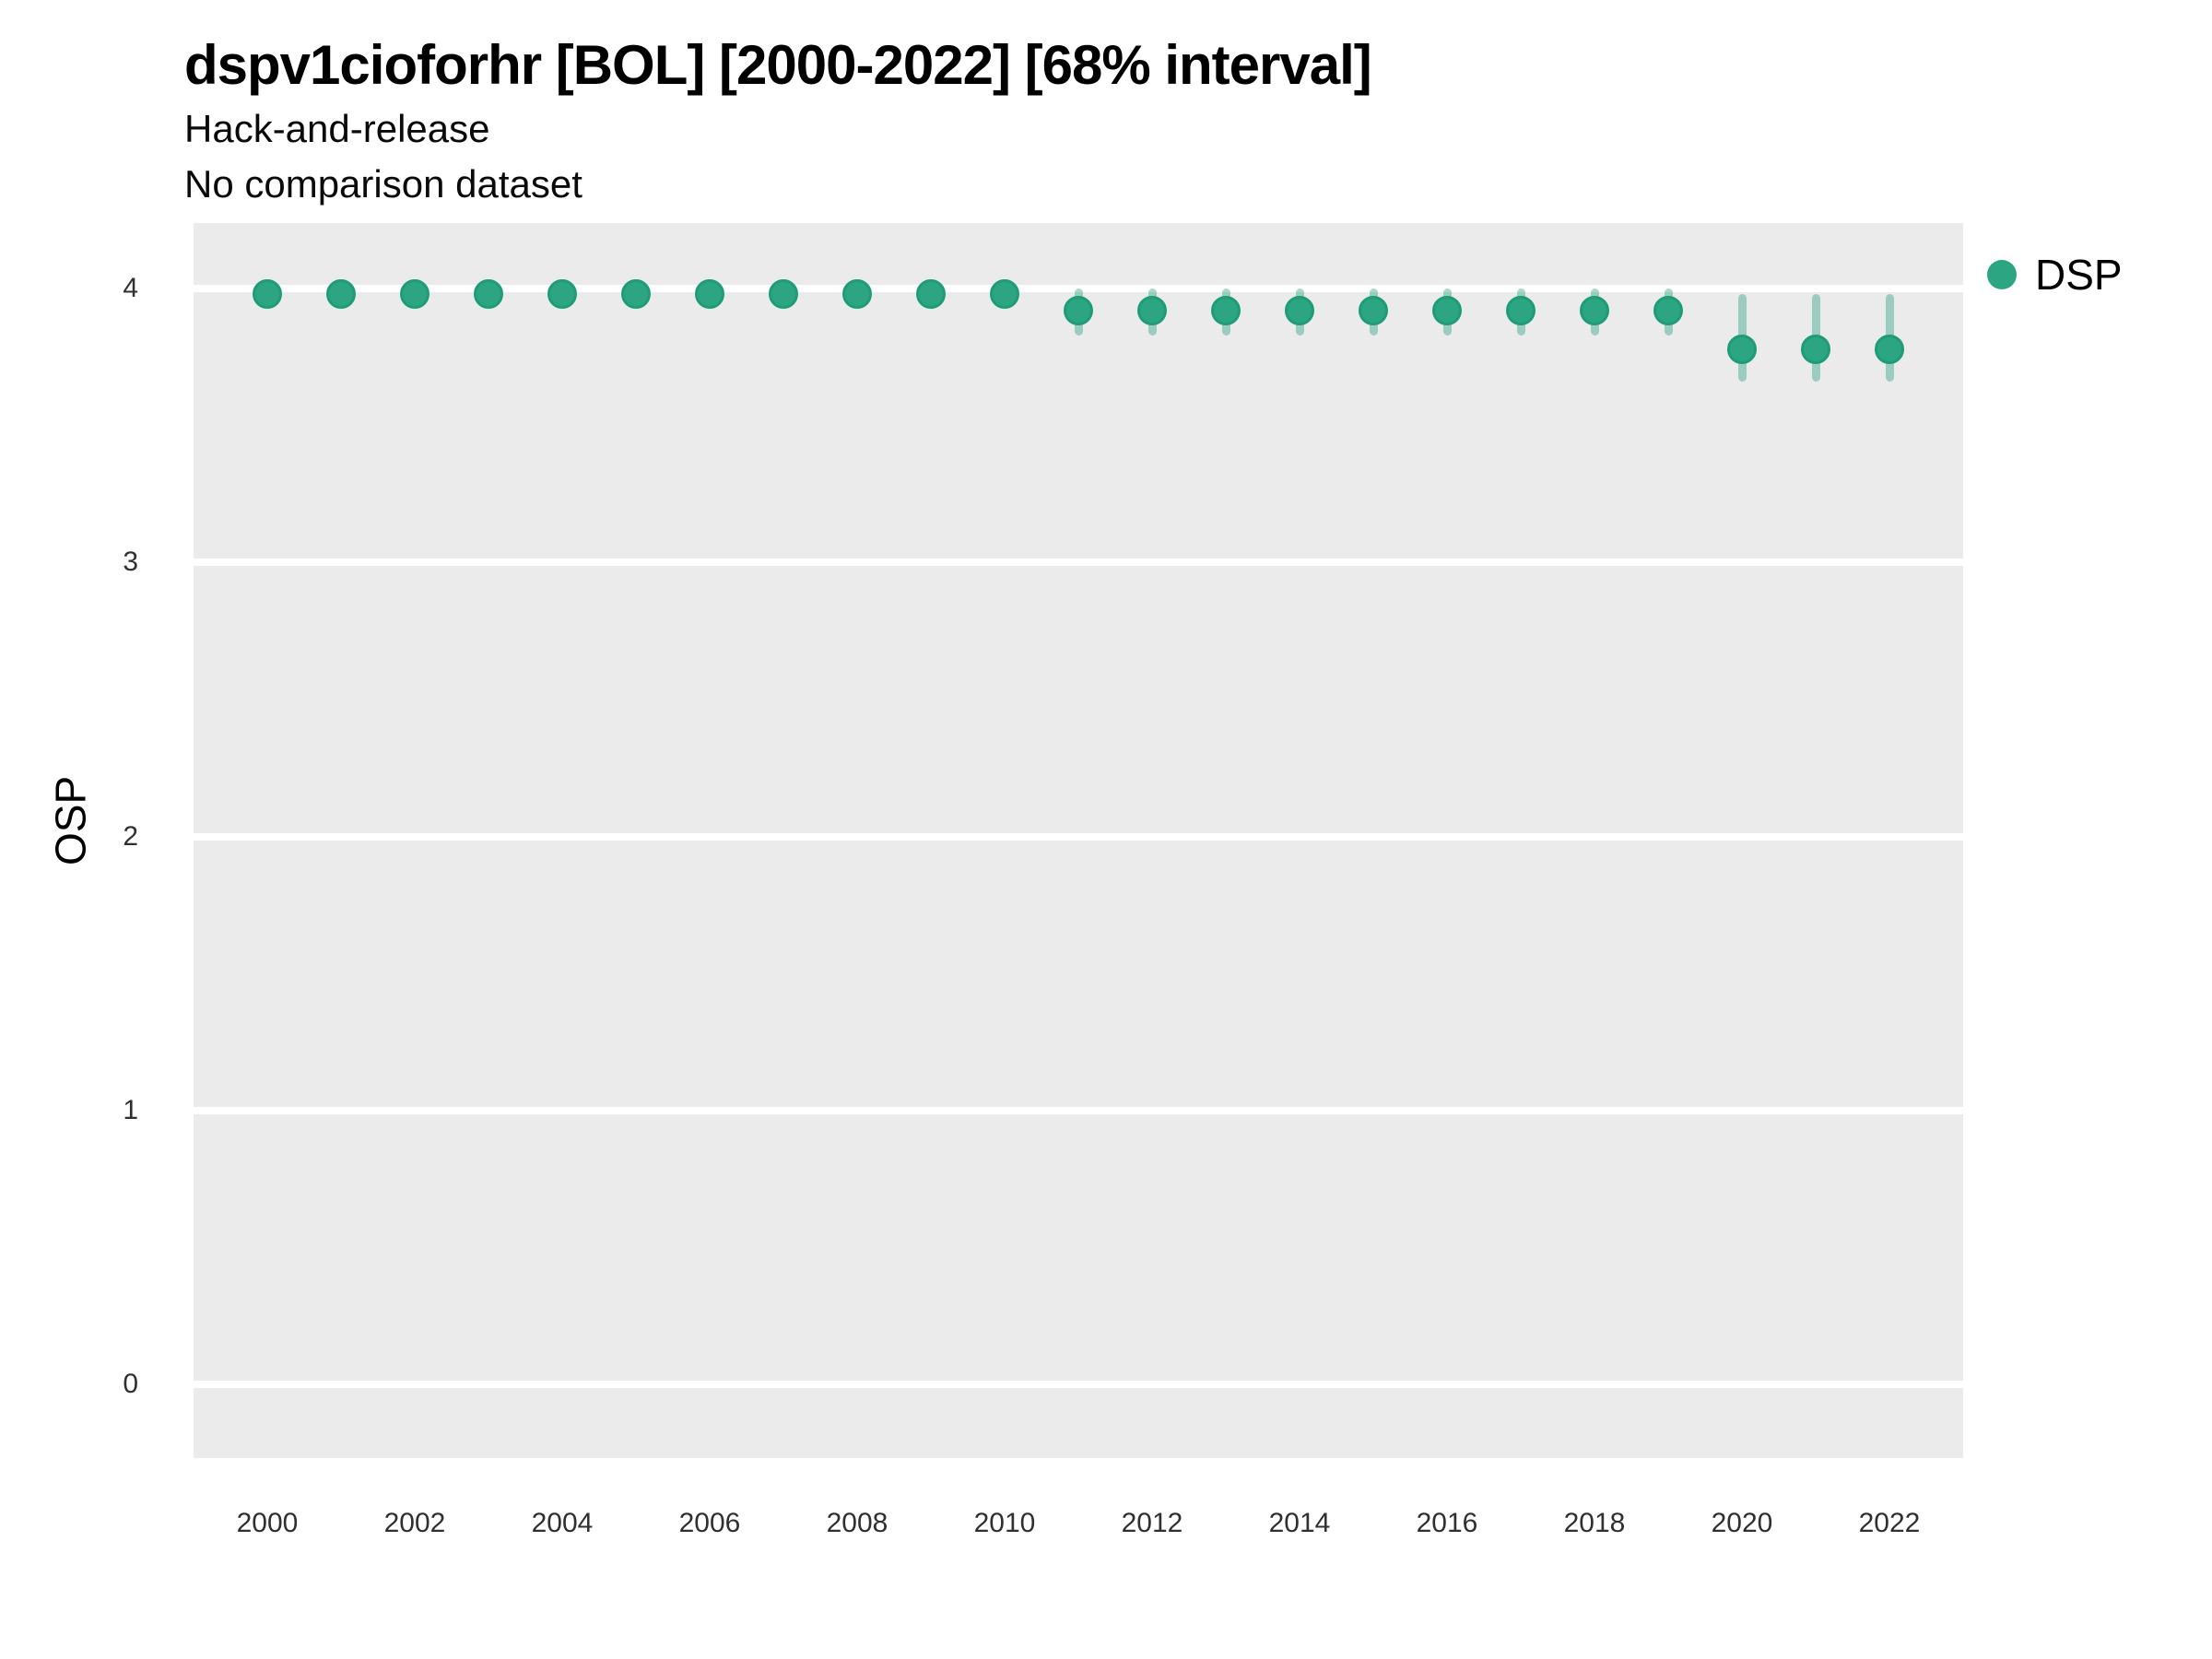 The image size is (2212, 1659). I want to click on x-tick-label-2008: 2008, so click(857, 1523).